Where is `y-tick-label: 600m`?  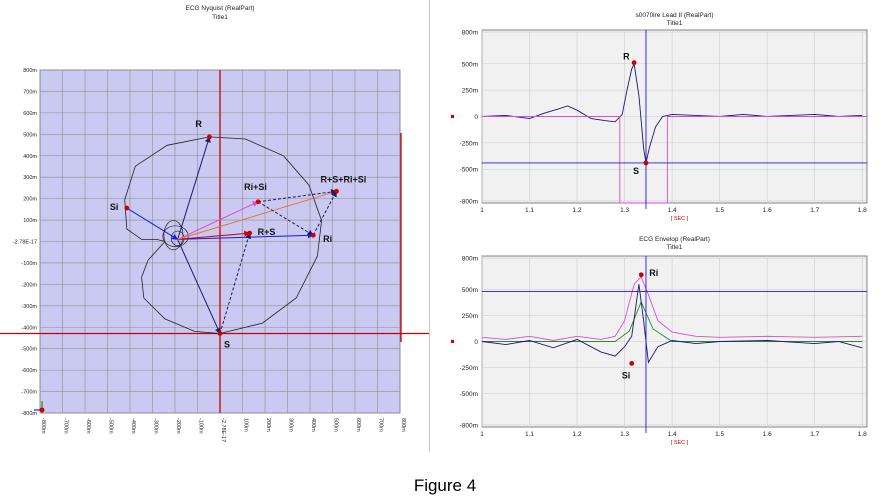 y-tick-label: 600m is located at coordinates (30, 114).